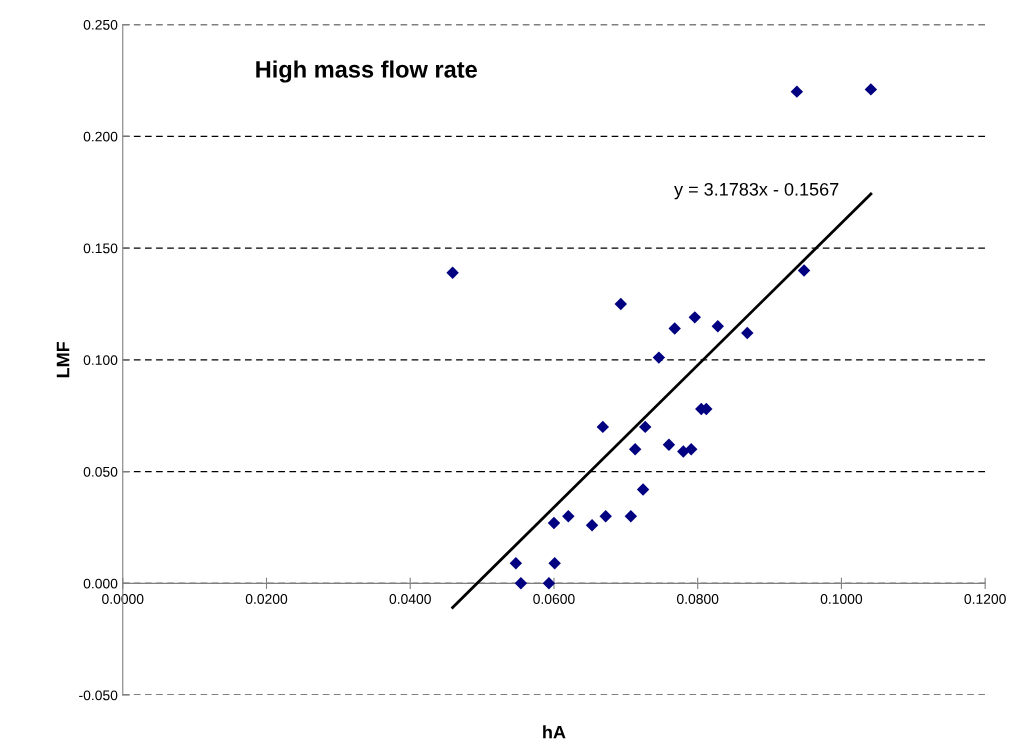 The width and height of the screenshot is (1023, 745). I want to click on y-tick-label: -0.050, so click(98, 695).